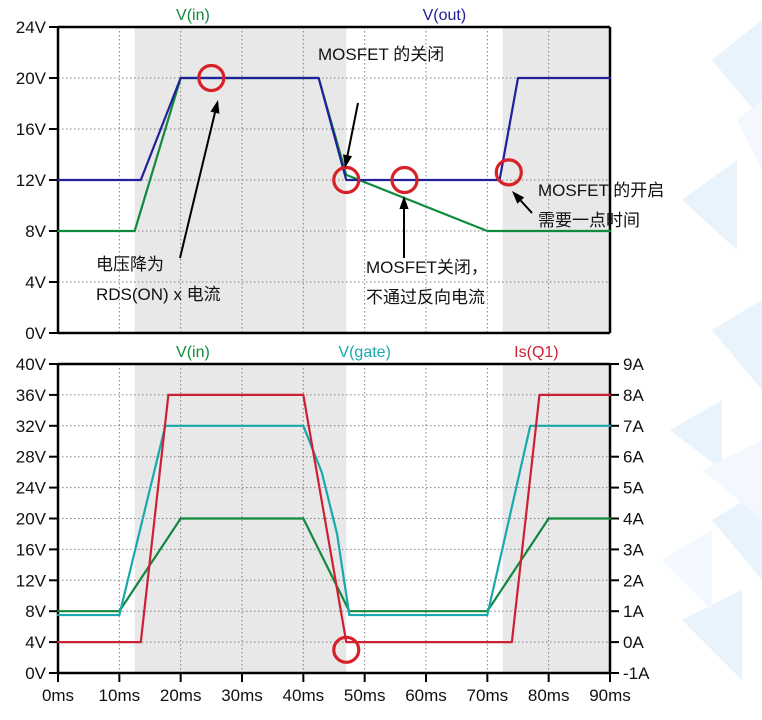 The image size is (762, 720). Describe the element at coordinates (364, 353) in the screenshot. I see `series-label-vgate: V(gate)` at that location.